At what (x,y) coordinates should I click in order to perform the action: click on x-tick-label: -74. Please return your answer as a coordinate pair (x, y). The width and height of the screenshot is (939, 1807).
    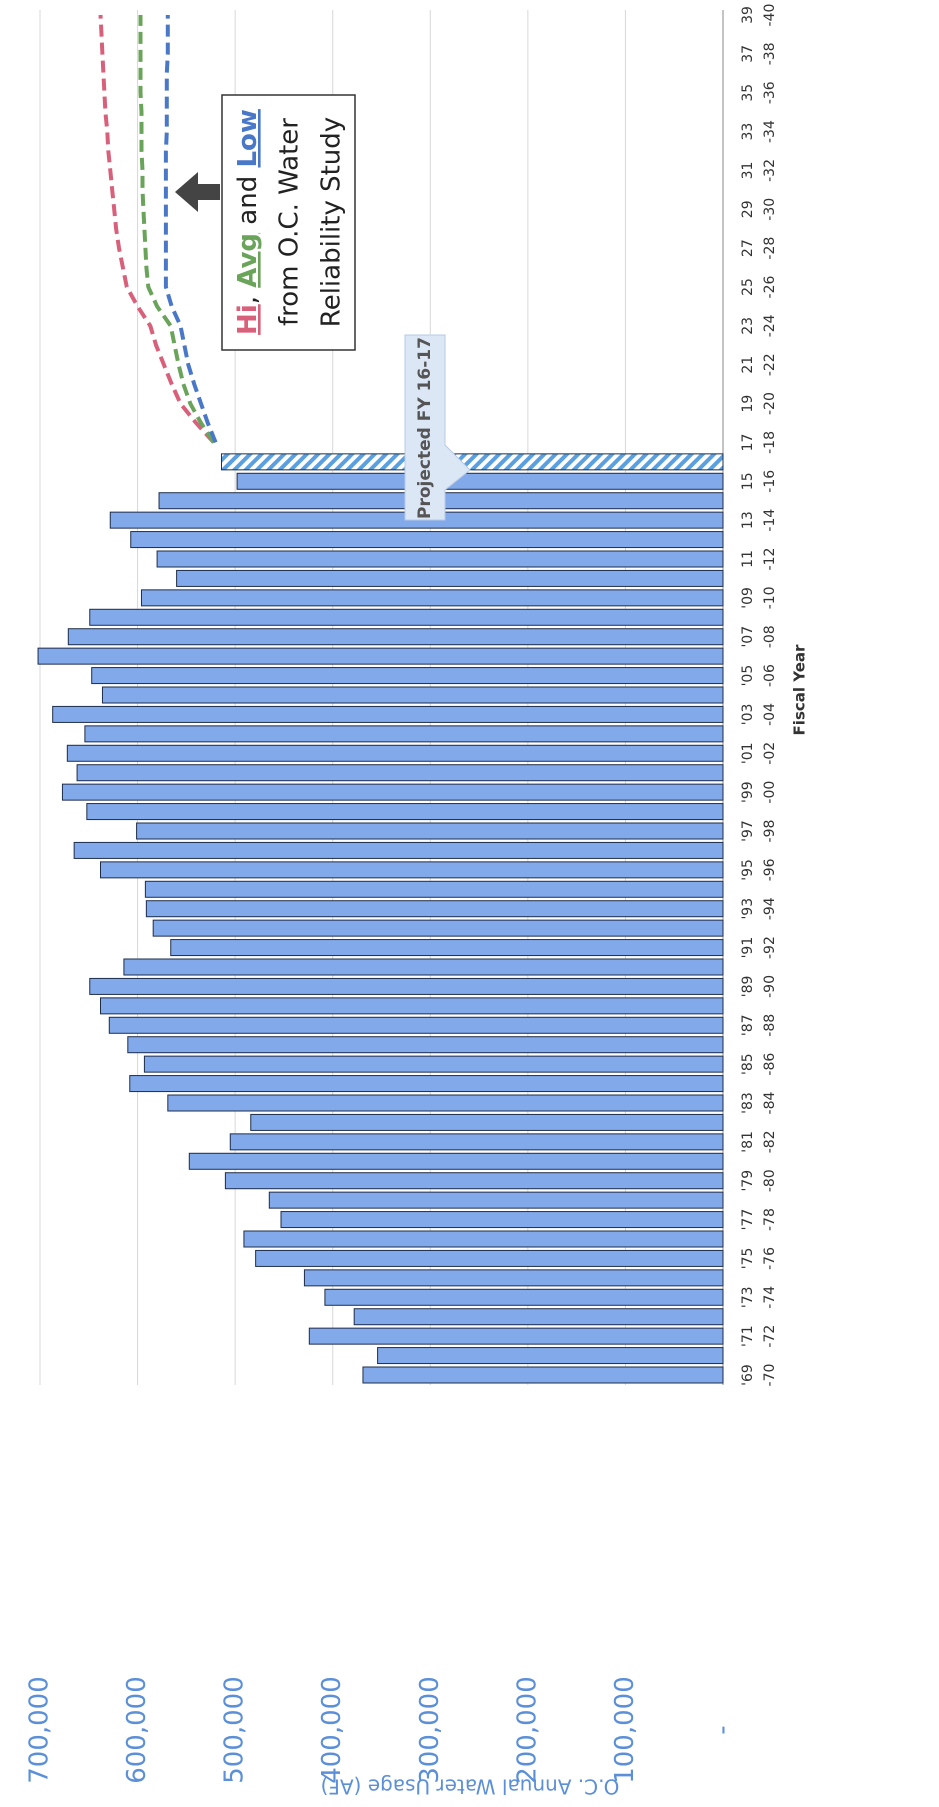
    Looking at the image, I should click on (770, 1297).